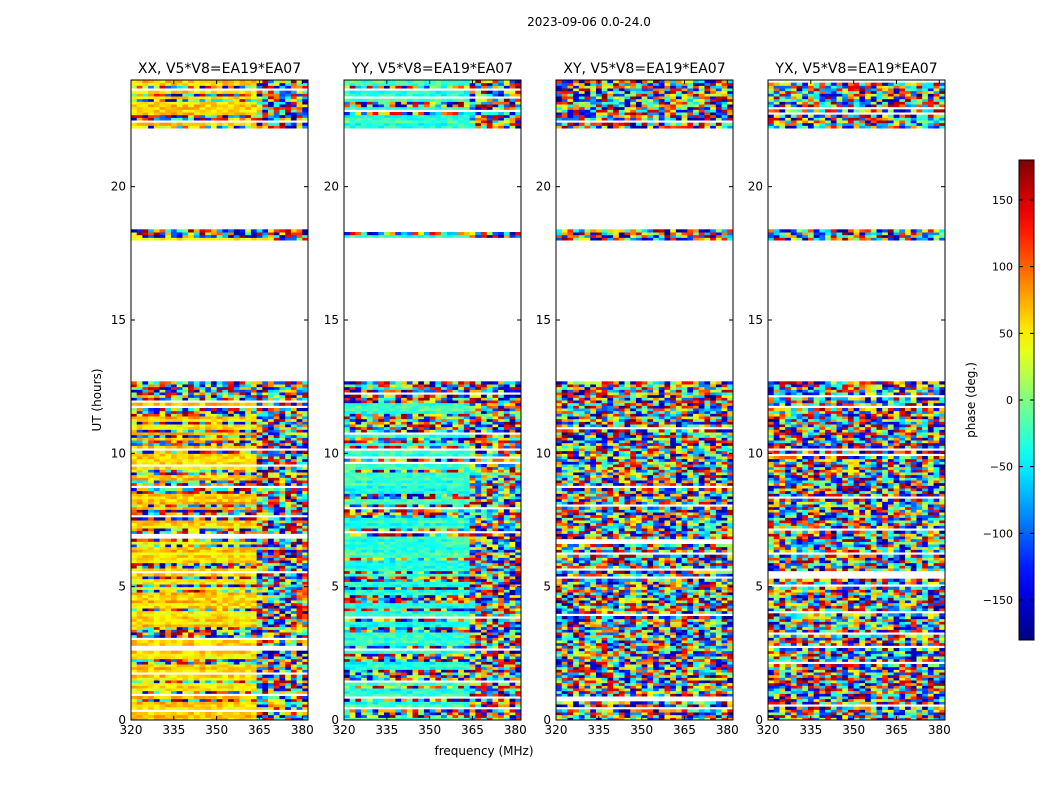  Describe the element at coordinates (1006, 333) in the screenshot. I see `colorbar-tick-label: 50` at that location.